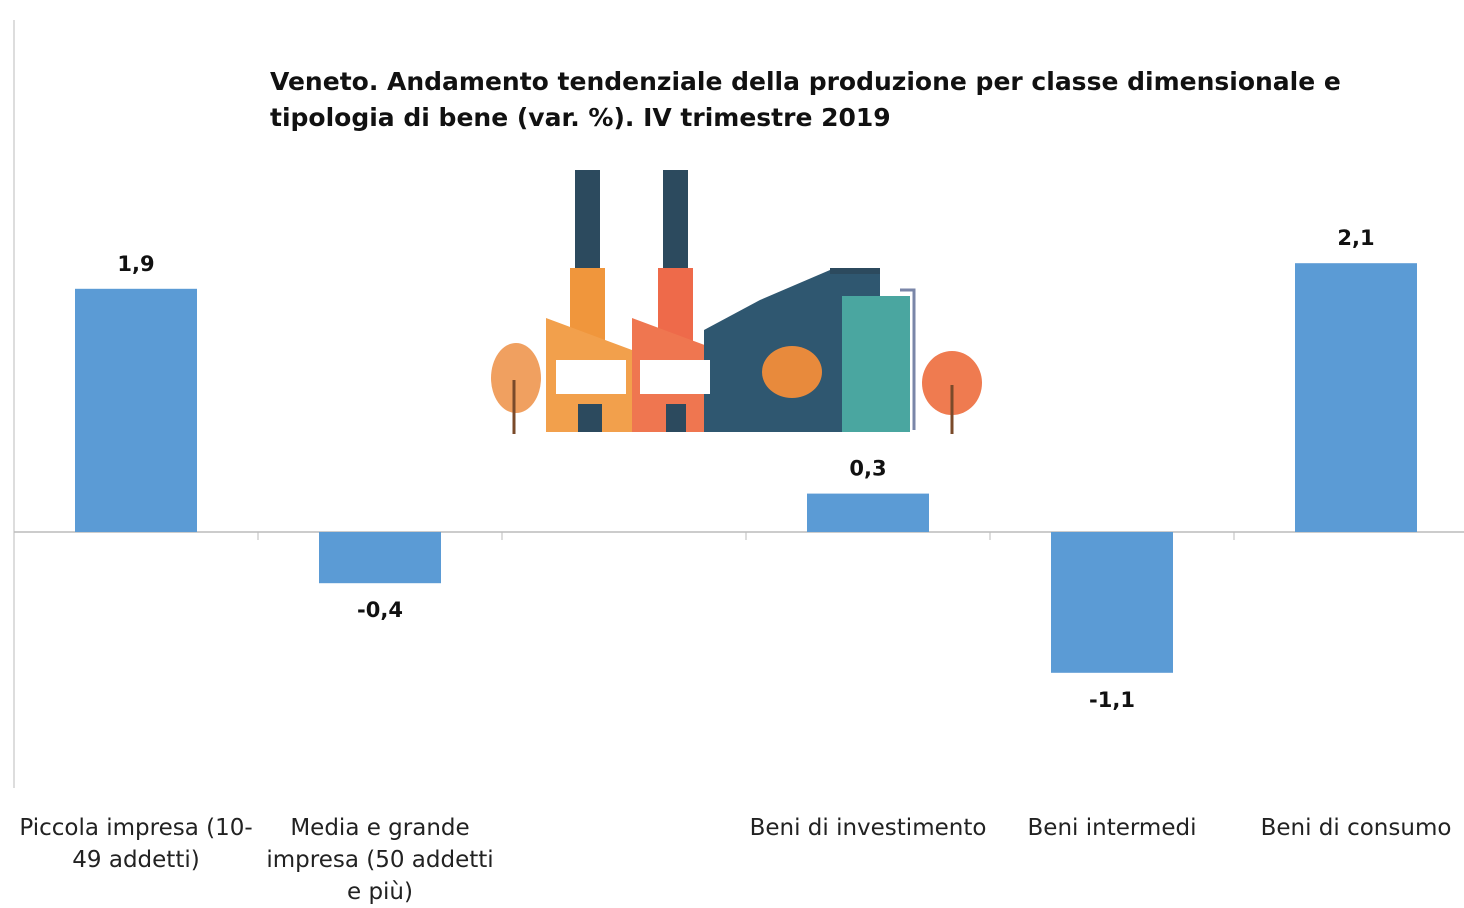 This screenshot has width=1464, height=908. What do you see at coordinates (135, 264) in the screenshot?
I see `data-label: 1,9` at bounding box center [135, 264].